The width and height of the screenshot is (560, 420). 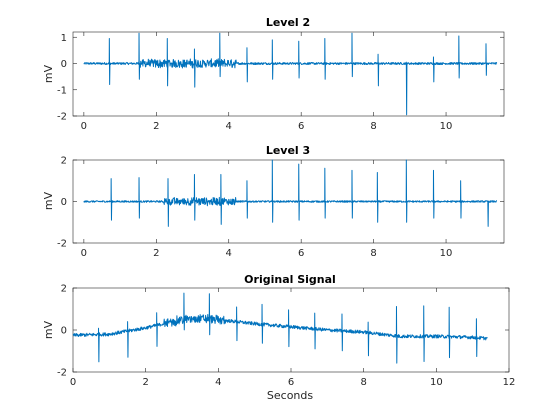 I want to click on panel-title: Level 3, so click(x=288, y=150).